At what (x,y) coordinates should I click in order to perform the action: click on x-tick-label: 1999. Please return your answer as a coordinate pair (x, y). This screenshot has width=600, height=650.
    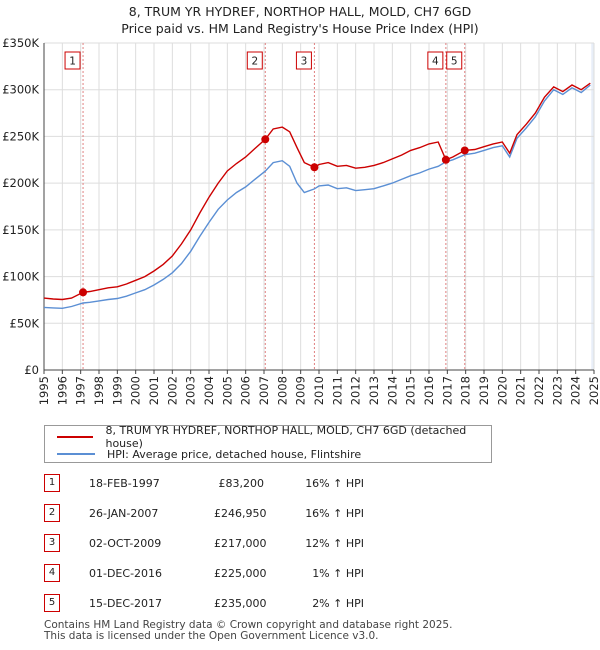
    Looking at the image, I should click on (117, 390).